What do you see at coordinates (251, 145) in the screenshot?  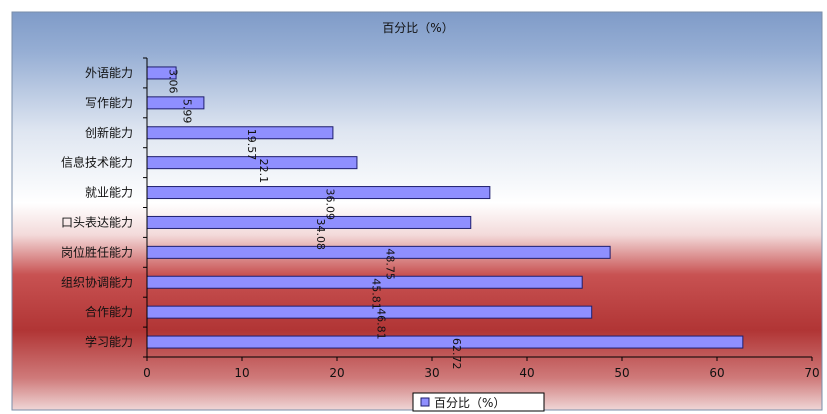 I see `value-label: 19.57` at bounding box center [251, 145].